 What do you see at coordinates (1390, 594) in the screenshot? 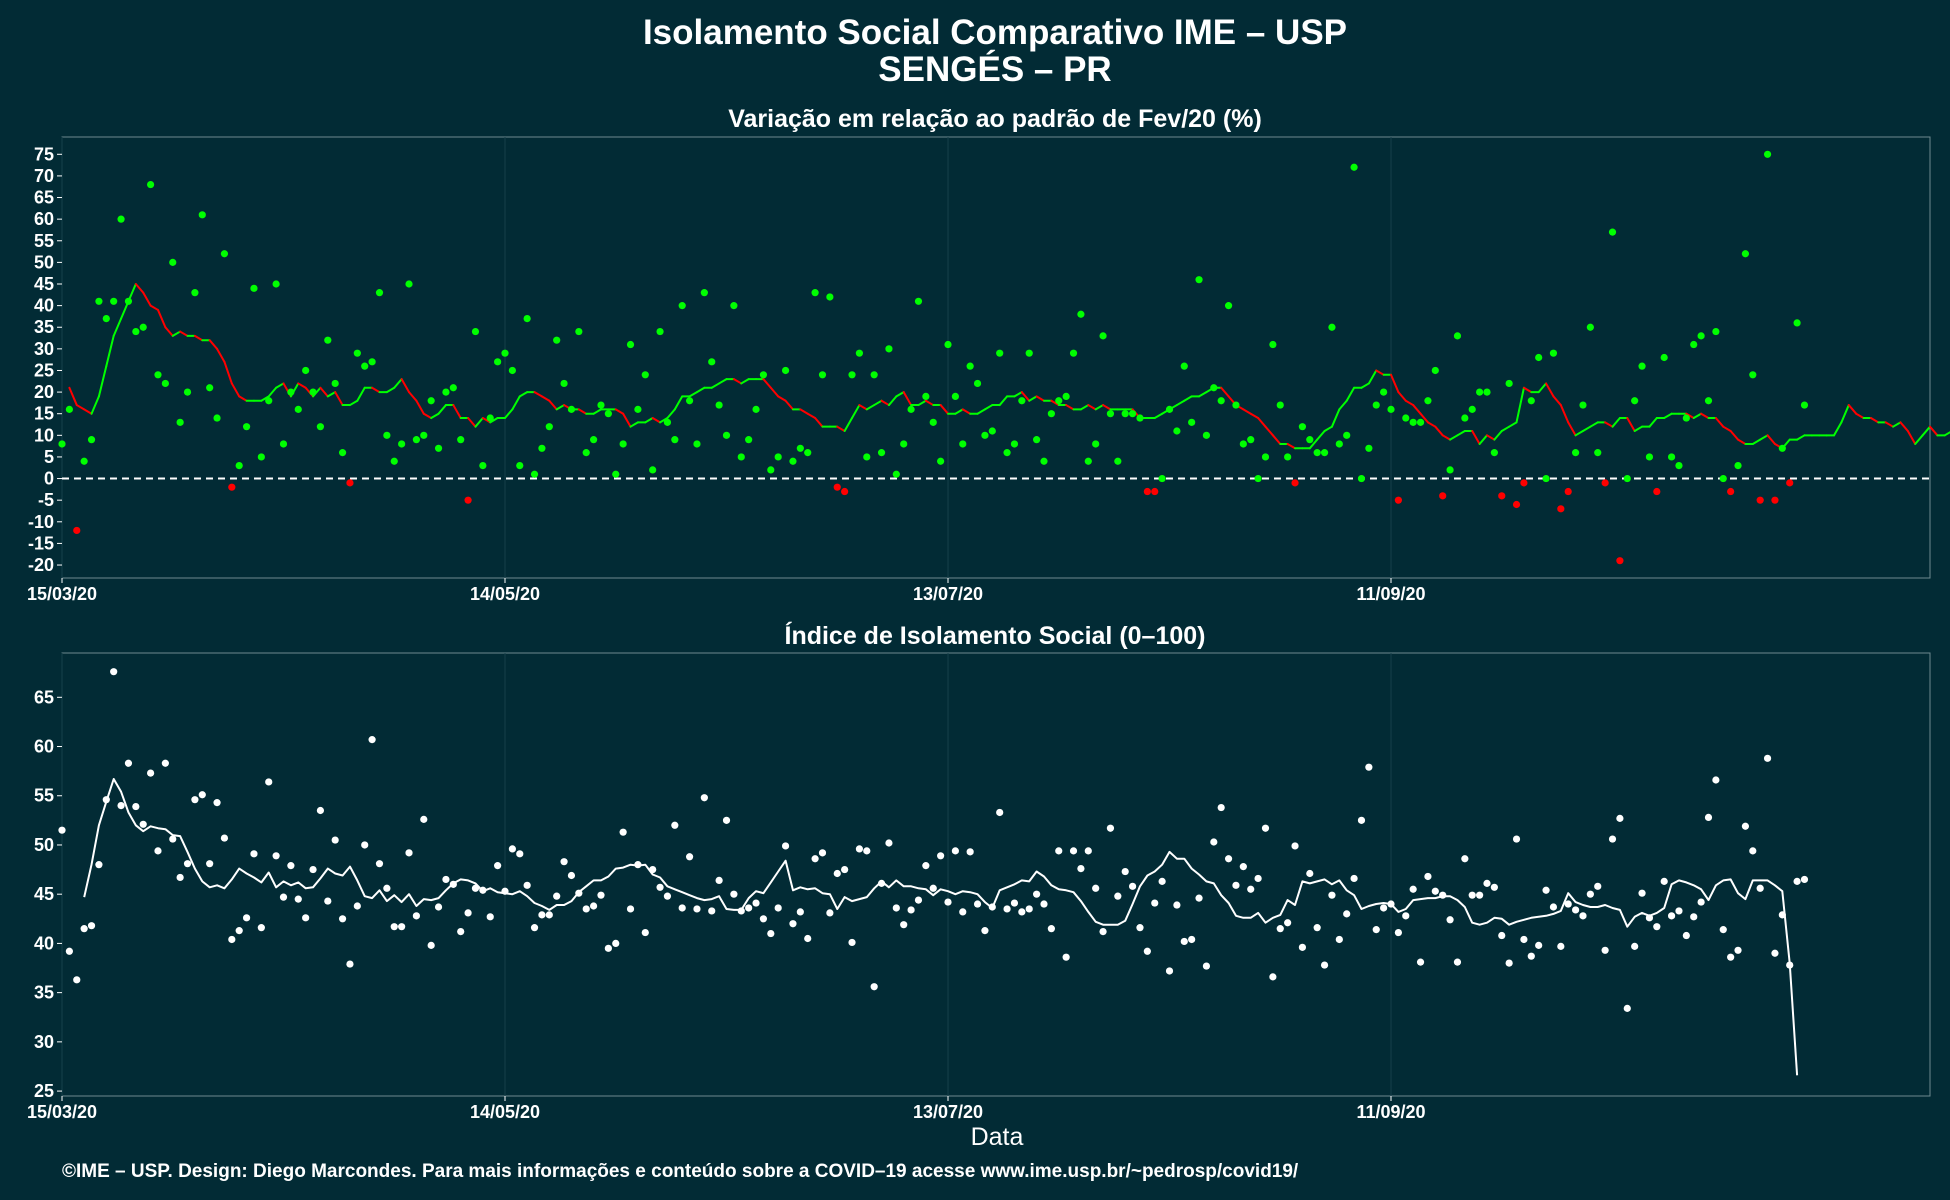
I see `x-tick-label: 11/09/20` at bounding box center [1390, 594].